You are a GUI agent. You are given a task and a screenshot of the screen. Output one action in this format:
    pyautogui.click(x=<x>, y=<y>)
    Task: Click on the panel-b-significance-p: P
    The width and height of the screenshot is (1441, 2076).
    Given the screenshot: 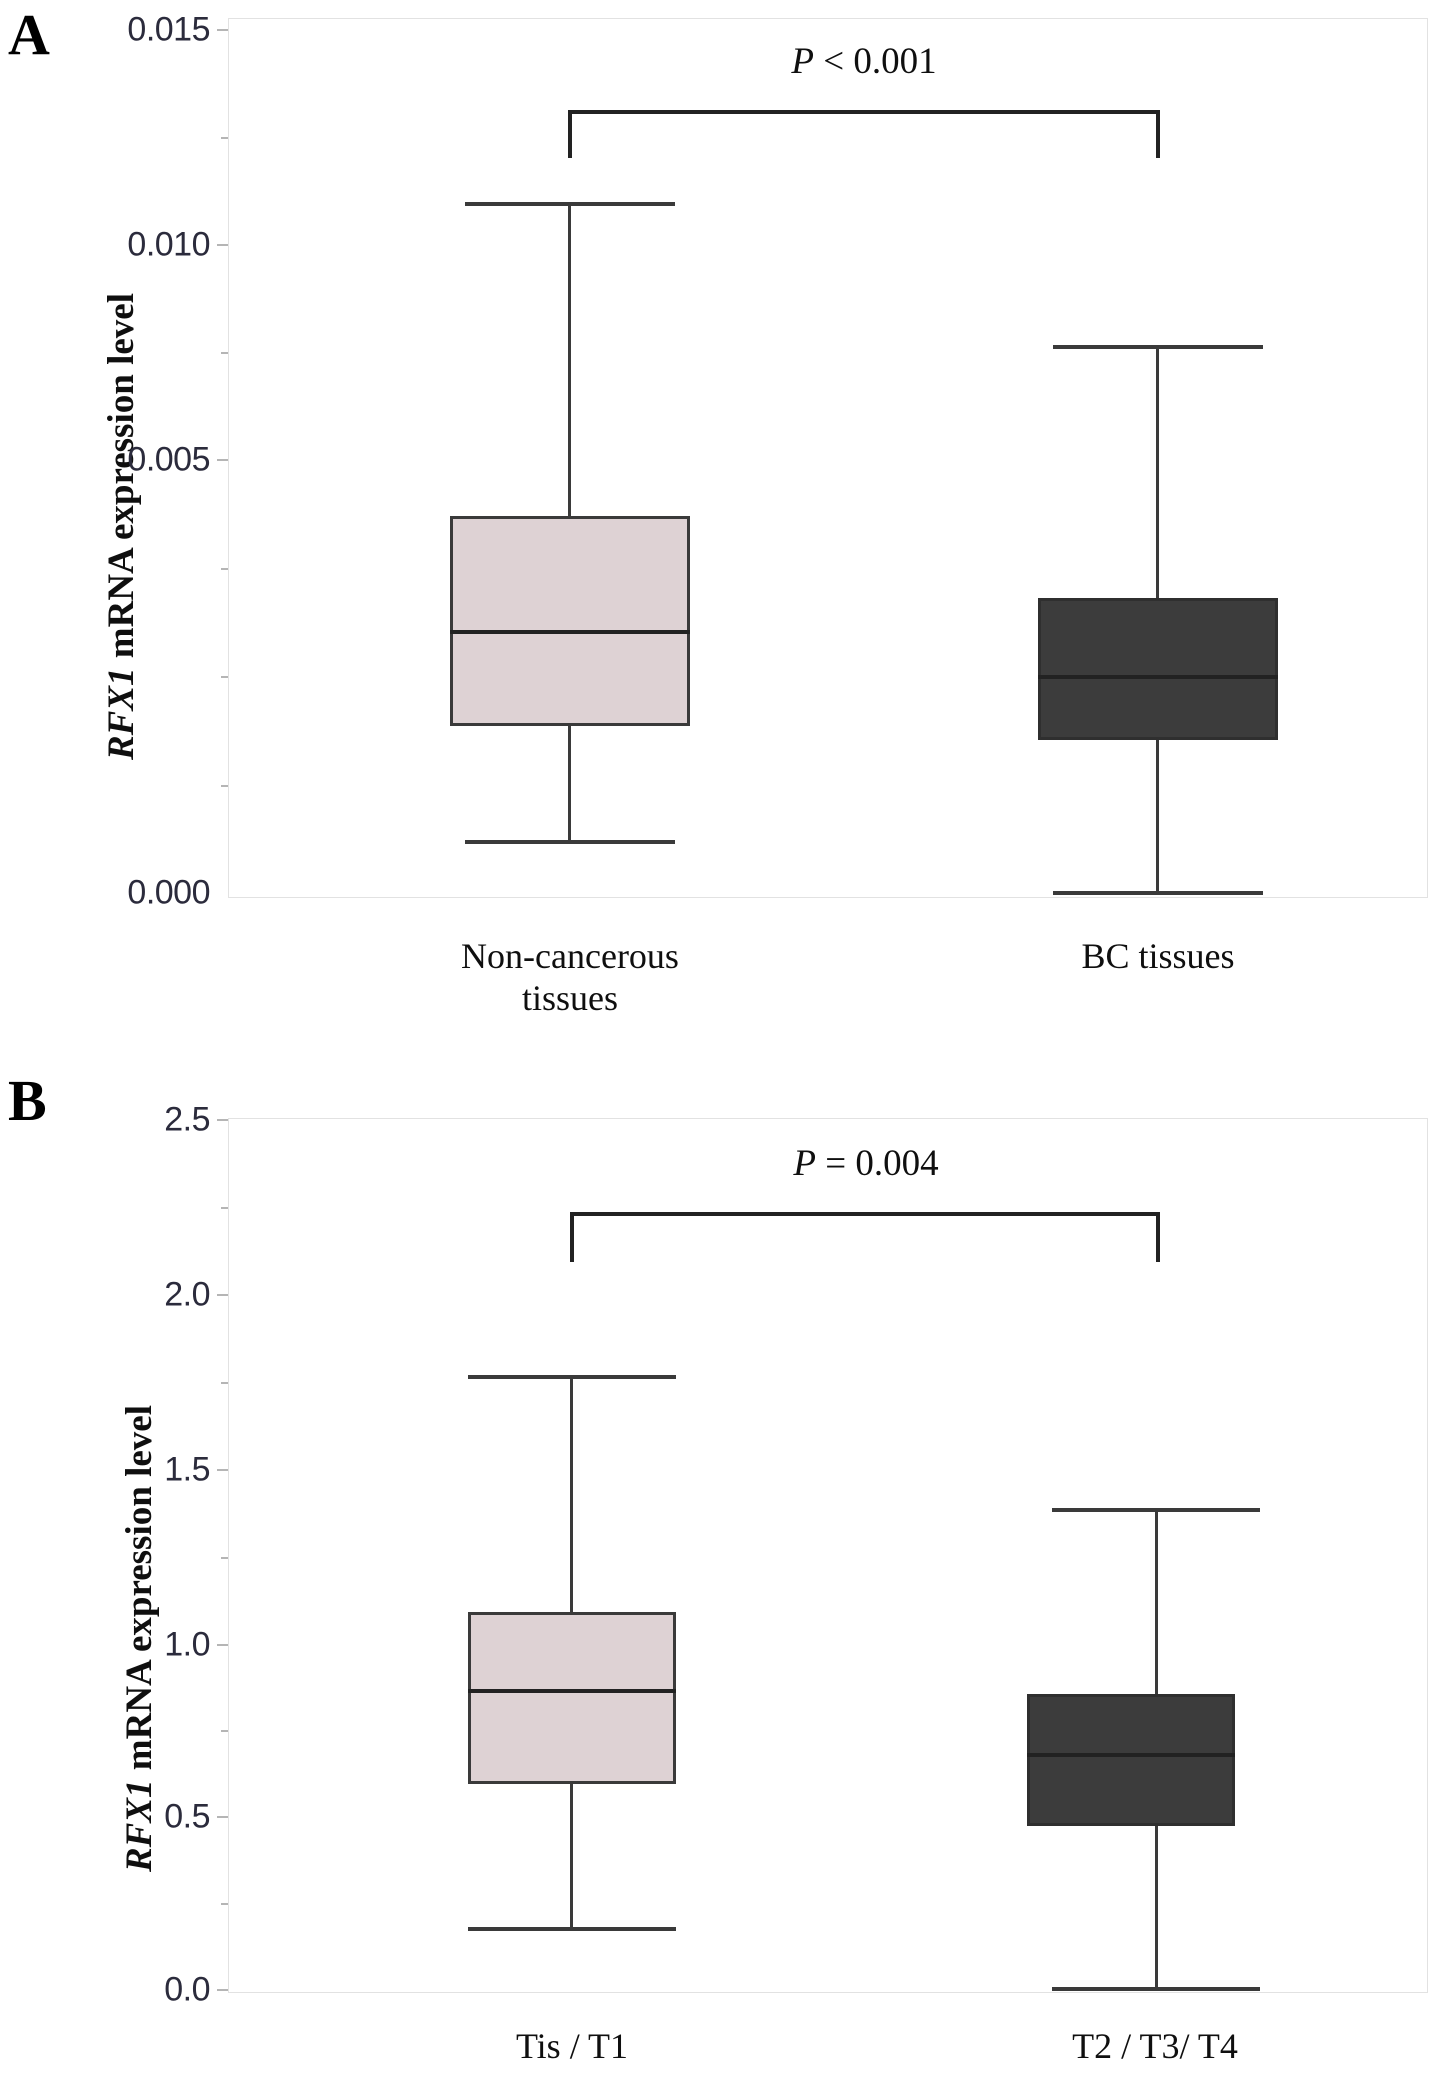 What is the action you would take?
    pyautogui.click(x=804, y=1163)
    